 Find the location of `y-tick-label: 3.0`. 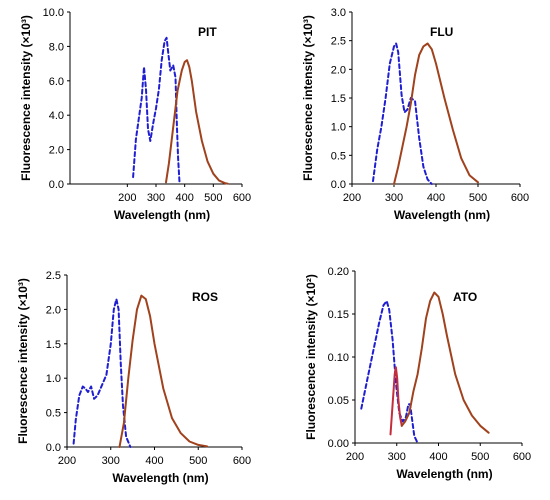

y-tick-label: 3.0 is located at coordinates (338, 13).